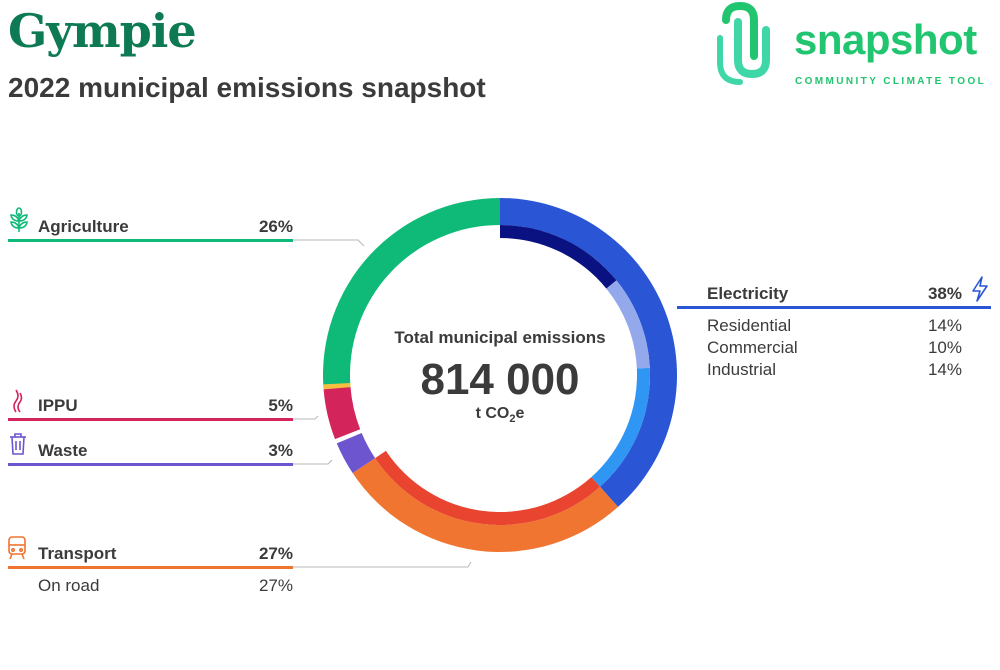  I want to click on ippu-underline, so click(150, 419).